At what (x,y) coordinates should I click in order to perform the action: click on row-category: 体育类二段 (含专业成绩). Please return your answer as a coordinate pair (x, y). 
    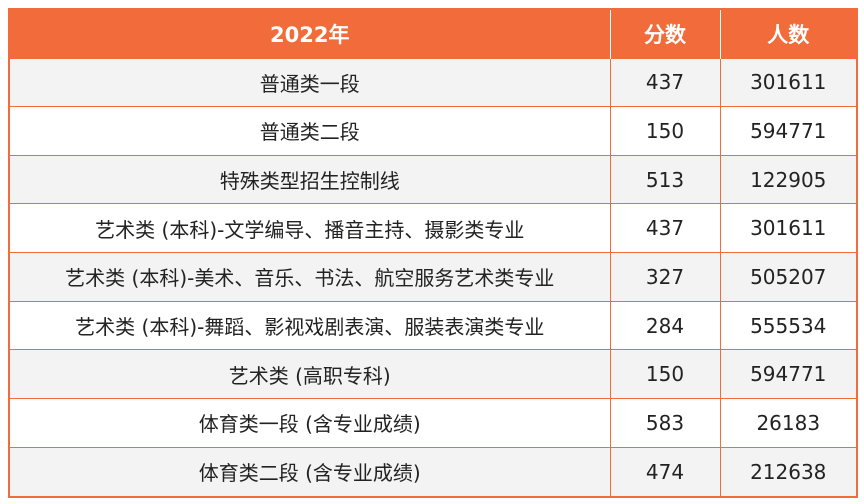
    Looking at the image, I should click on (310, 471).